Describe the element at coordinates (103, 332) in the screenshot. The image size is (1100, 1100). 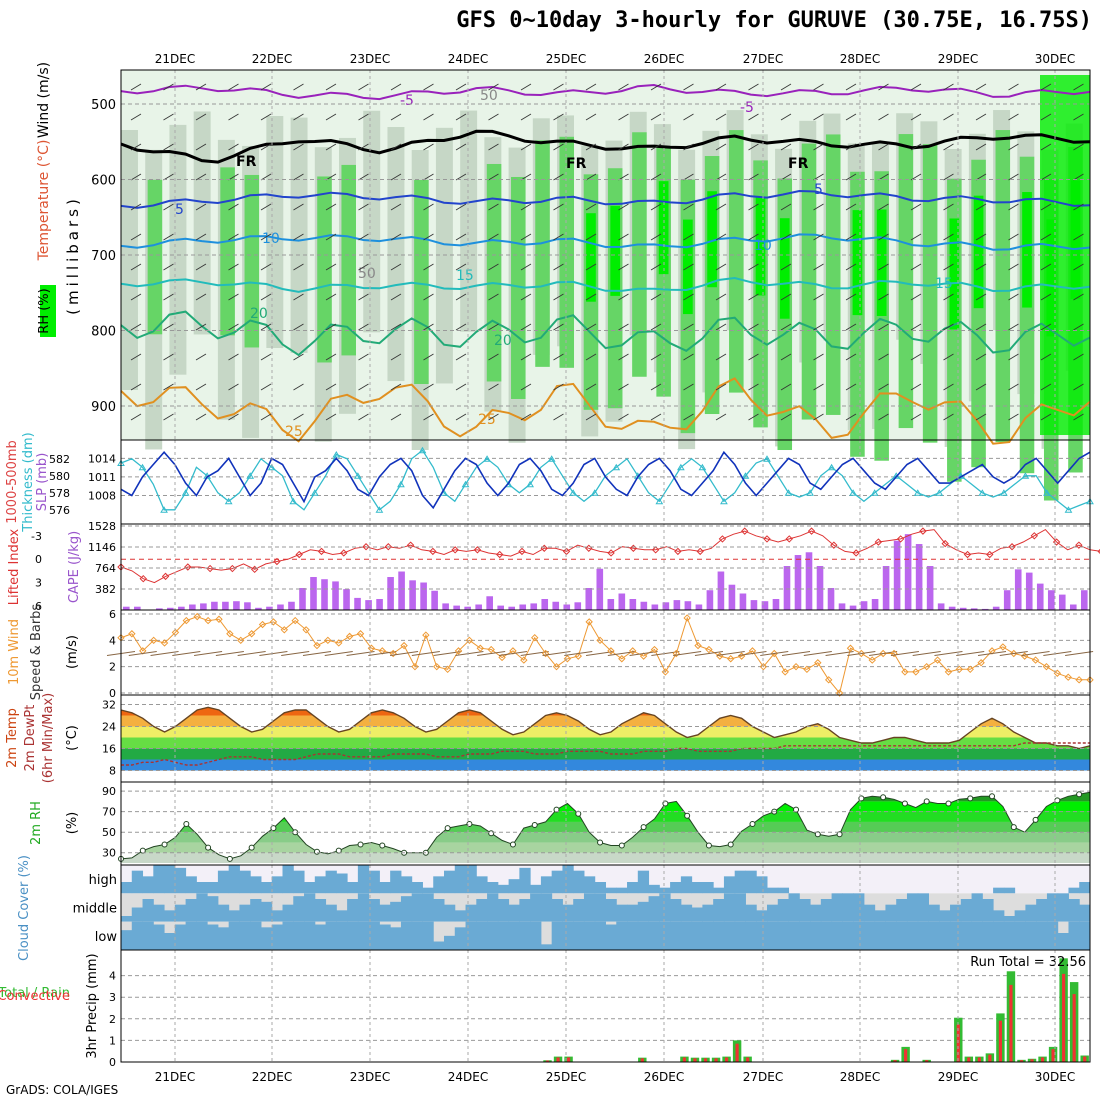
I see `y-tick-label: 800` at that location.